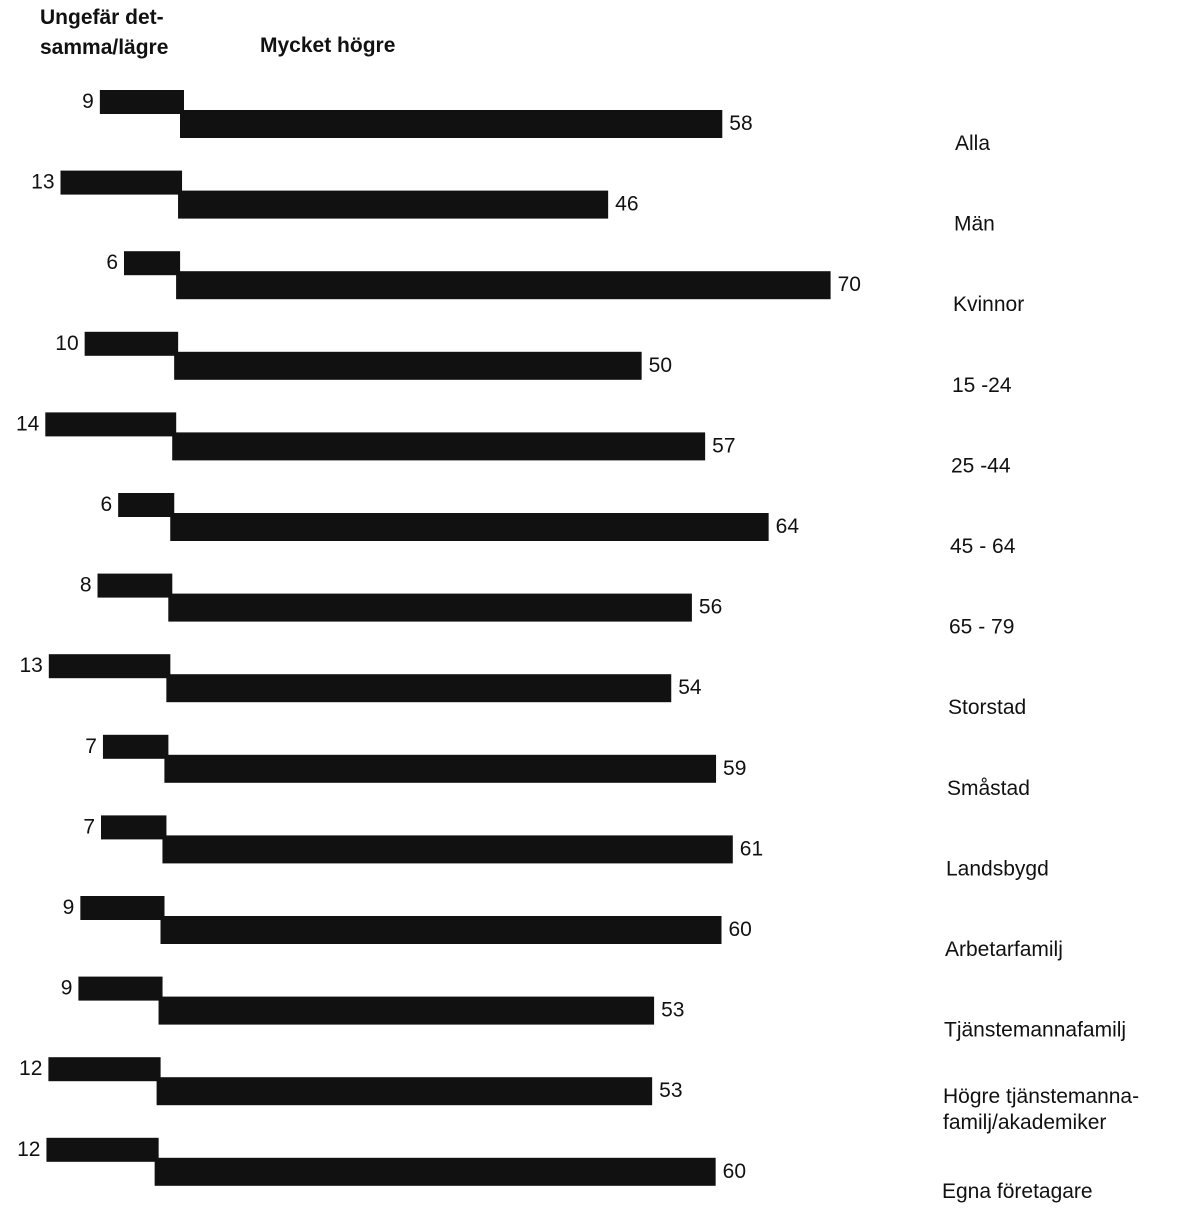 This screenshot has height=1218, width=1187. I want to click on category-label: Alla, so click(972, 143).